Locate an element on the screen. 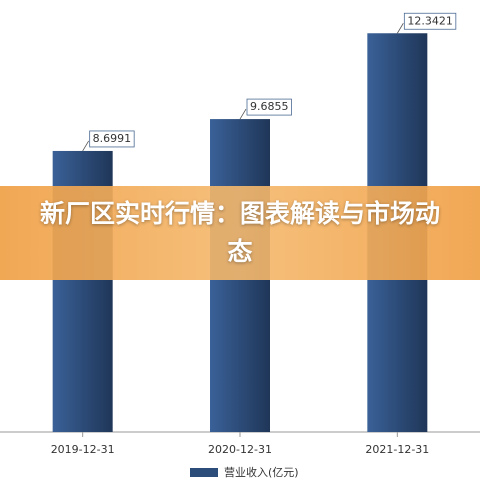 The width and height of the screenshot is (480, 480). x-tick-label: 2020-12-31 is located at coordinates (240, 449).